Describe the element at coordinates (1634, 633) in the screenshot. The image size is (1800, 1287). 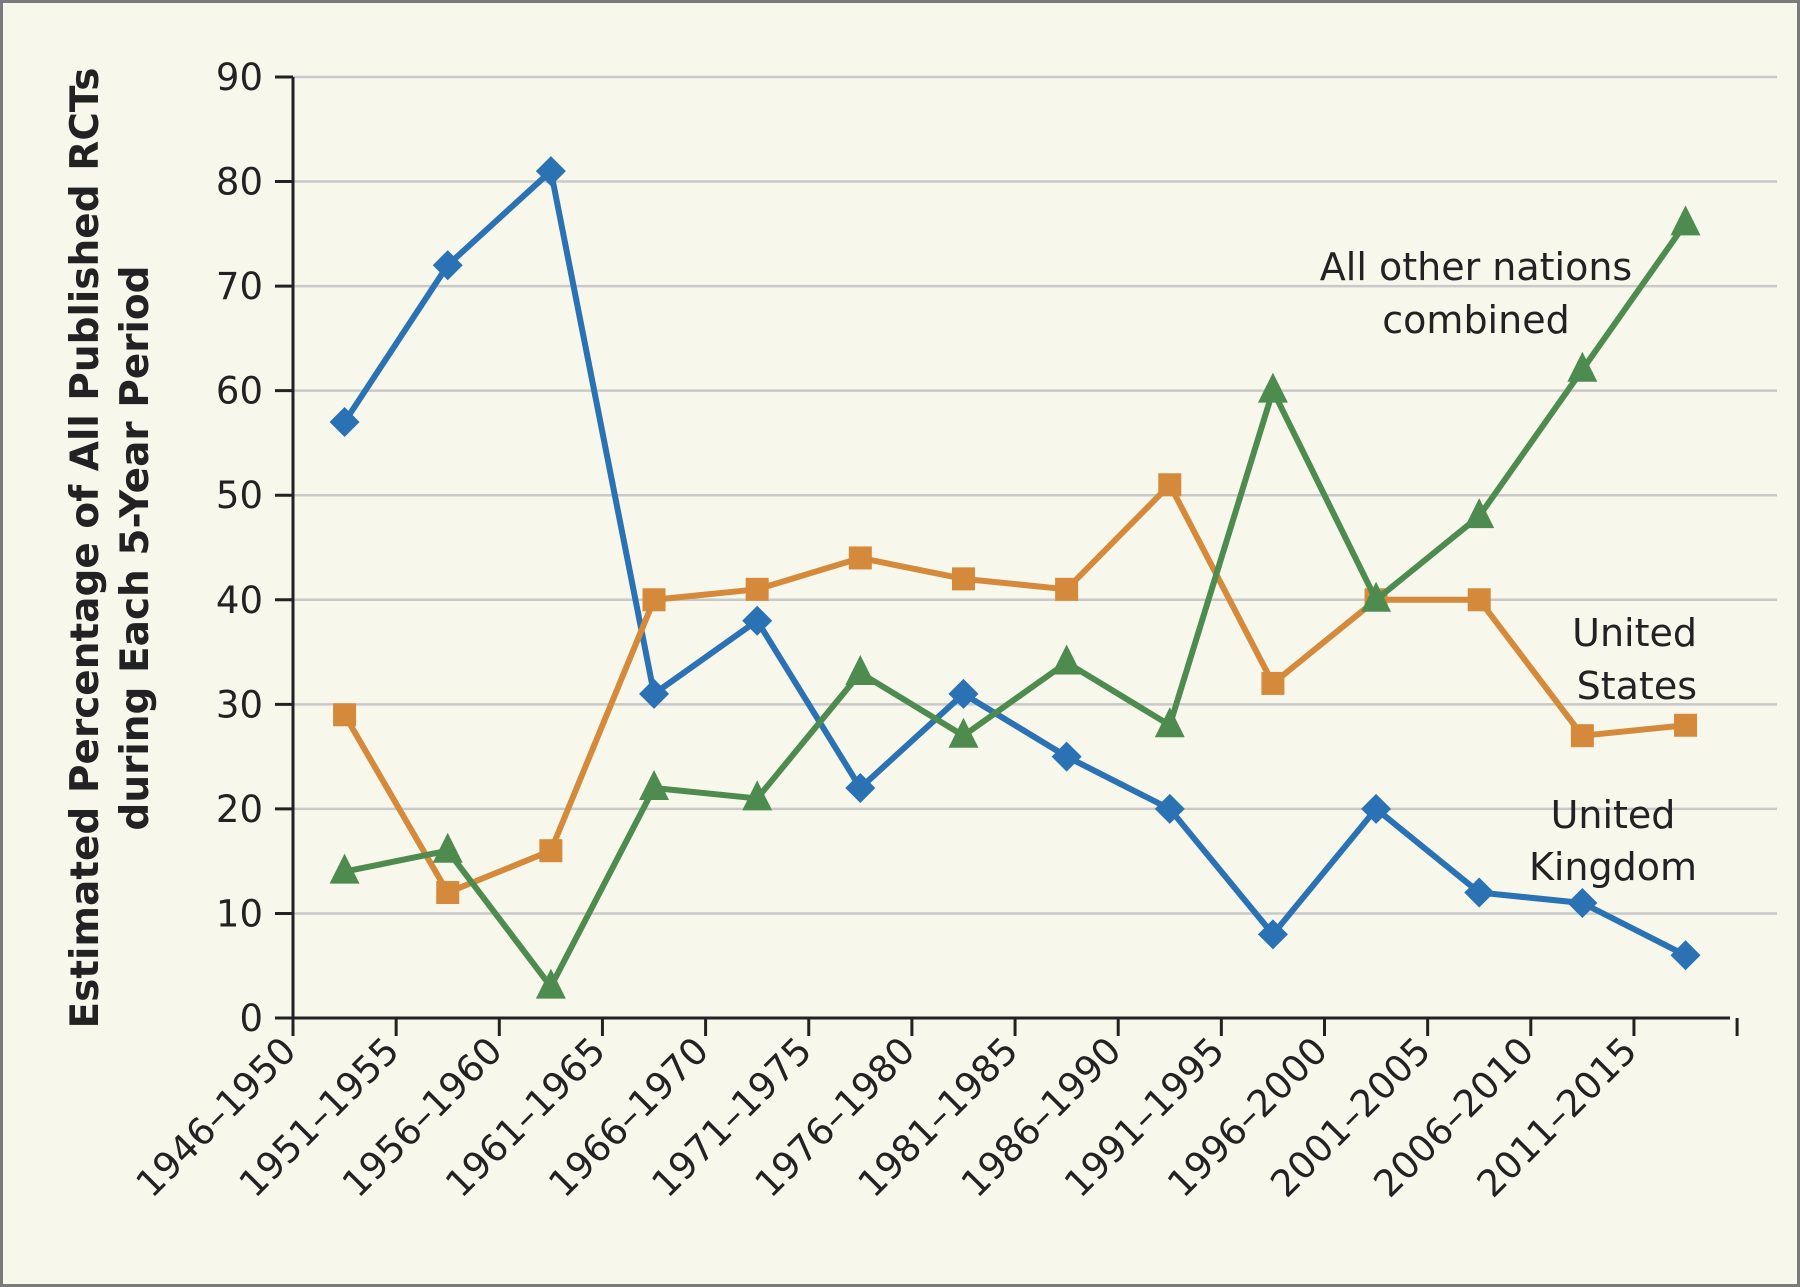
I see `label-united-states-line-1: United` at that location.